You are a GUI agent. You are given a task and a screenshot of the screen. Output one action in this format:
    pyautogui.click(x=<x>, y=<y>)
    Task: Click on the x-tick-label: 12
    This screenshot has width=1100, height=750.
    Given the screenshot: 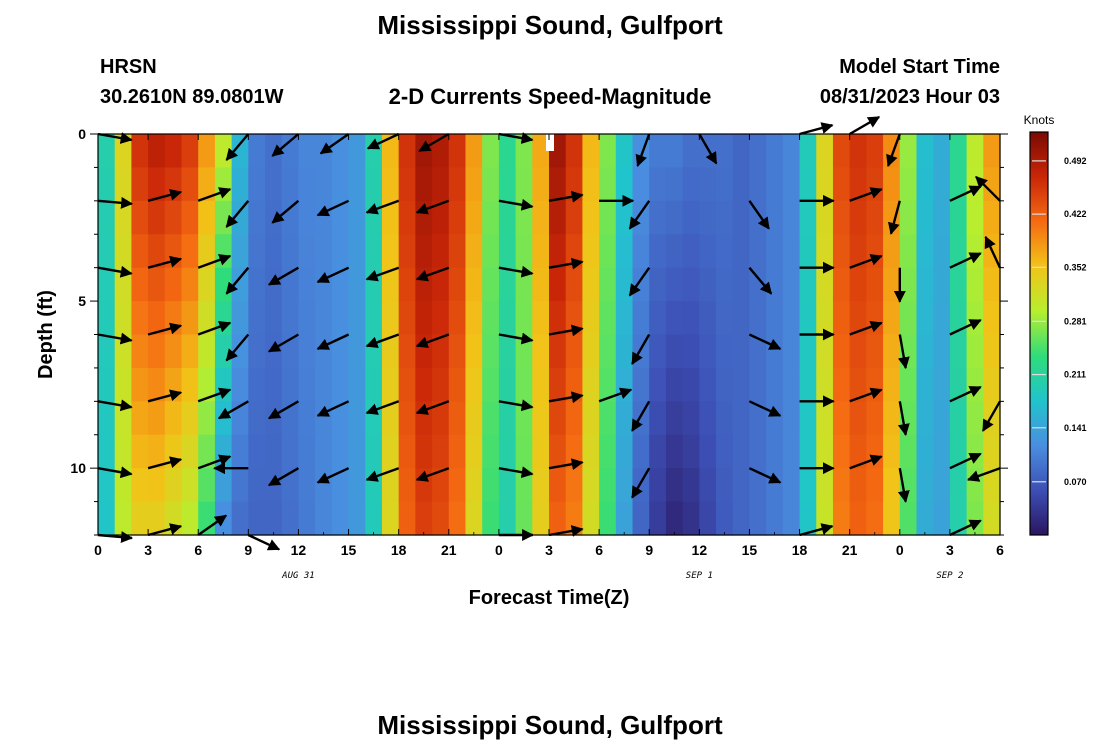 What is the action you would take?
    pyautogui.click(x=299, y=550)
    